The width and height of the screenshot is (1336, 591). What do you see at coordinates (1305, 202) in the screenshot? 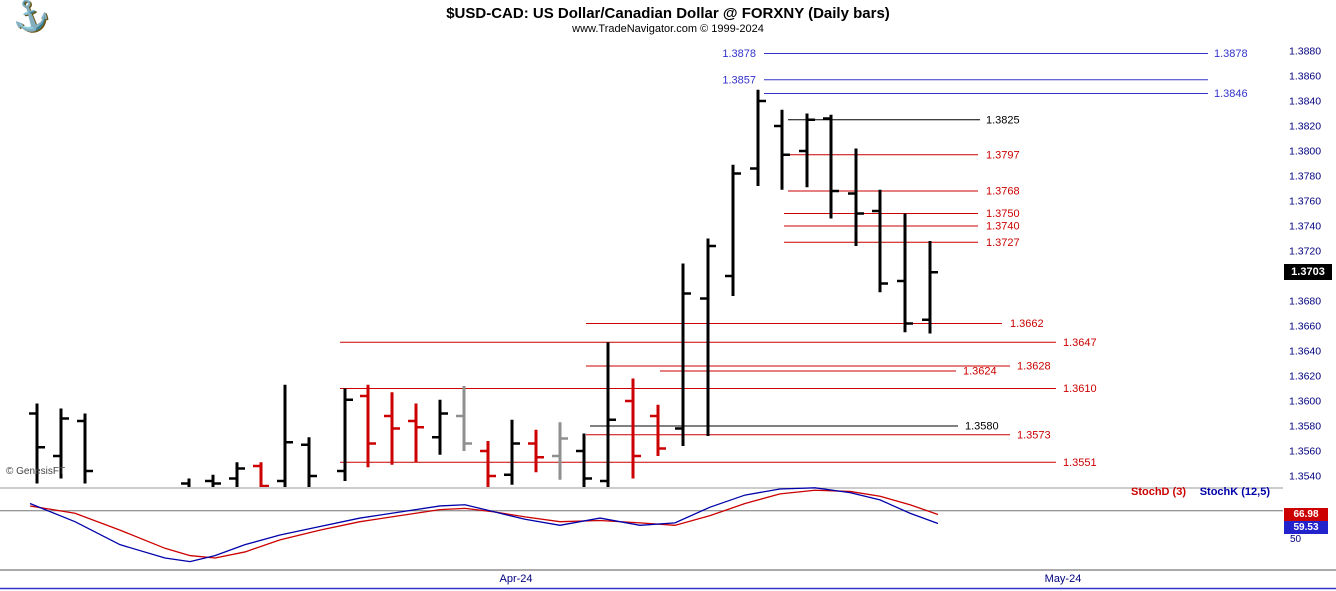
I see `price-axis-label: 1.3760` at bounding box center [1305, 202].